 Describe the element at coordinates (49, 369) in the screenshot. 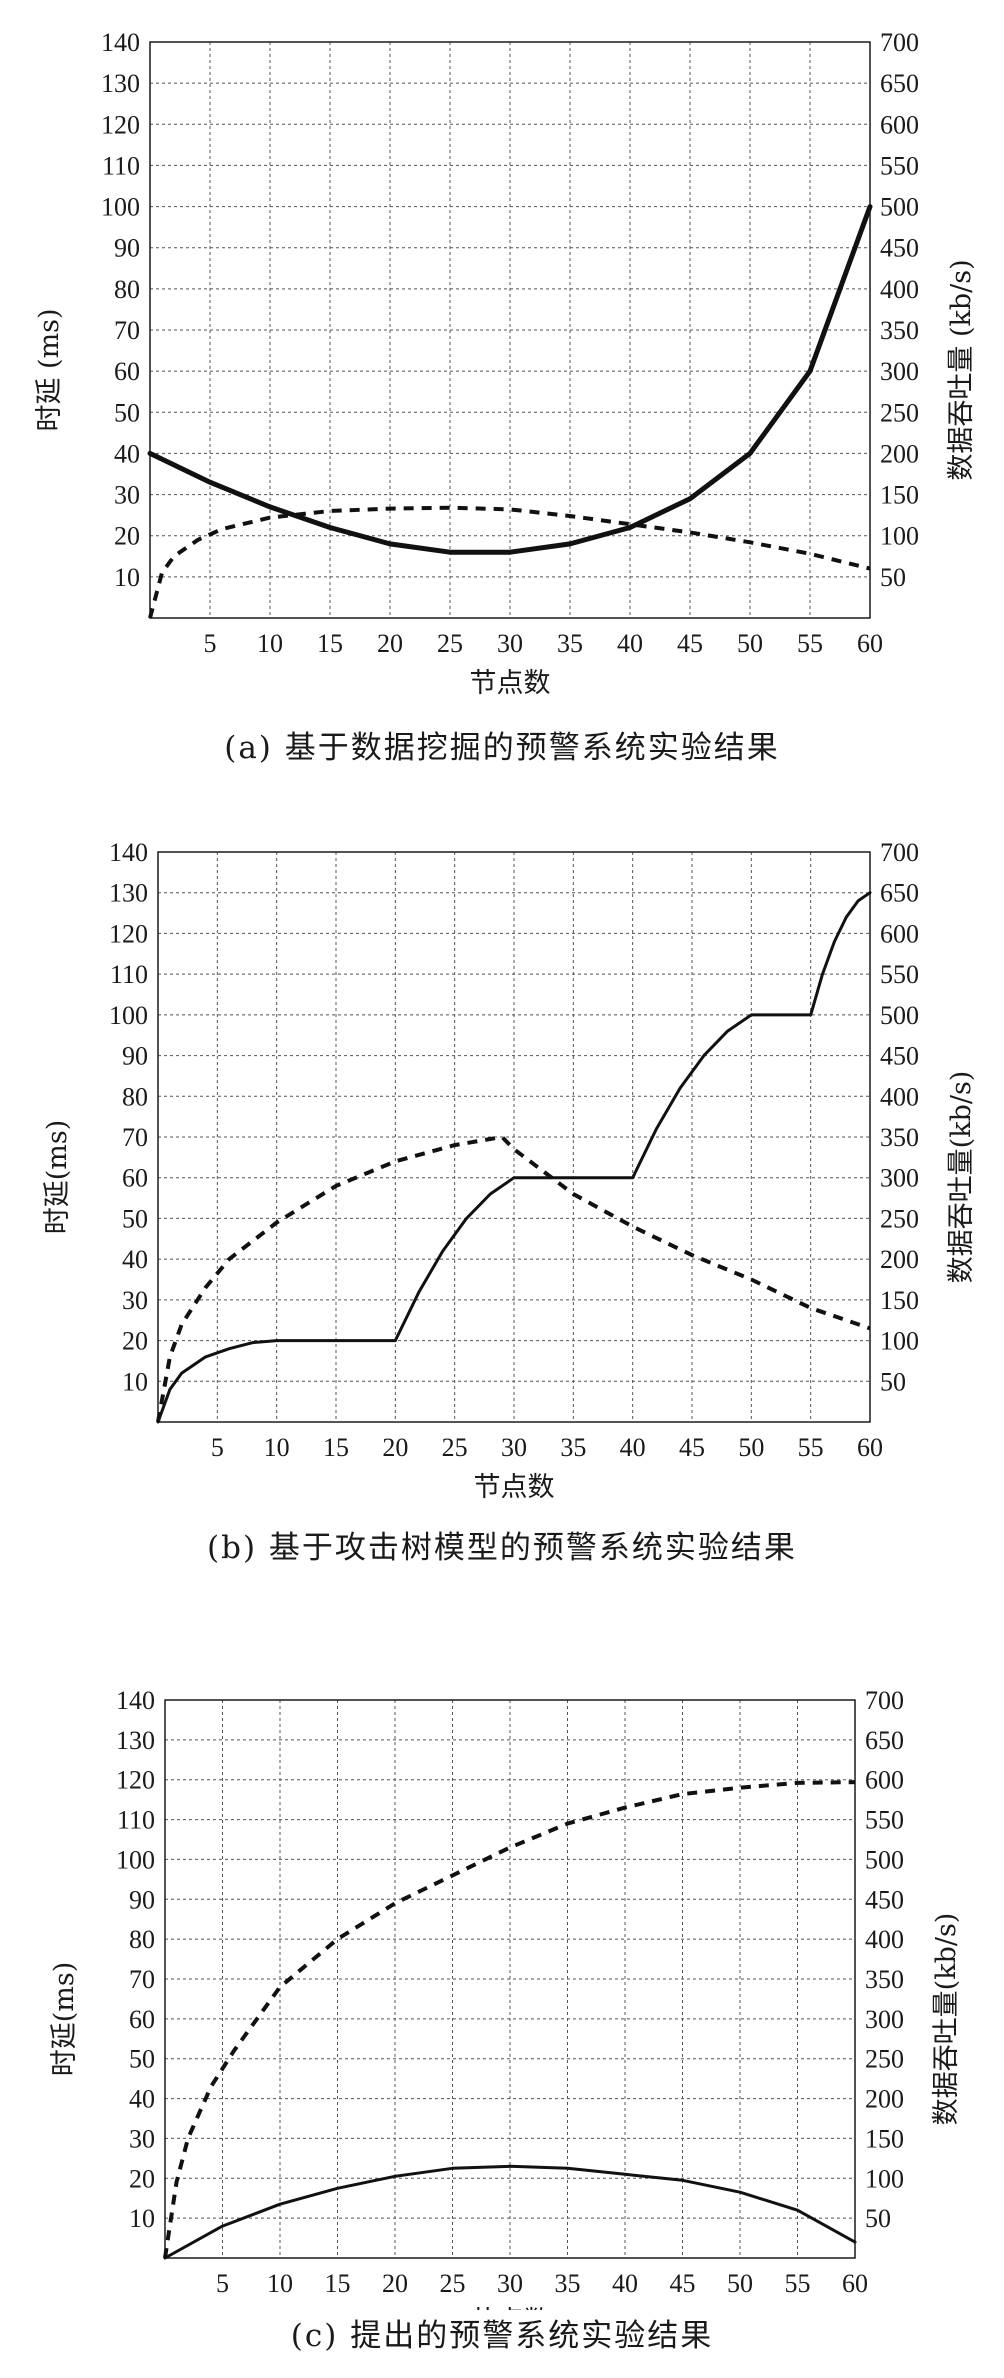

I see `y-left-axis-label: 时延 (ms)` at that location.